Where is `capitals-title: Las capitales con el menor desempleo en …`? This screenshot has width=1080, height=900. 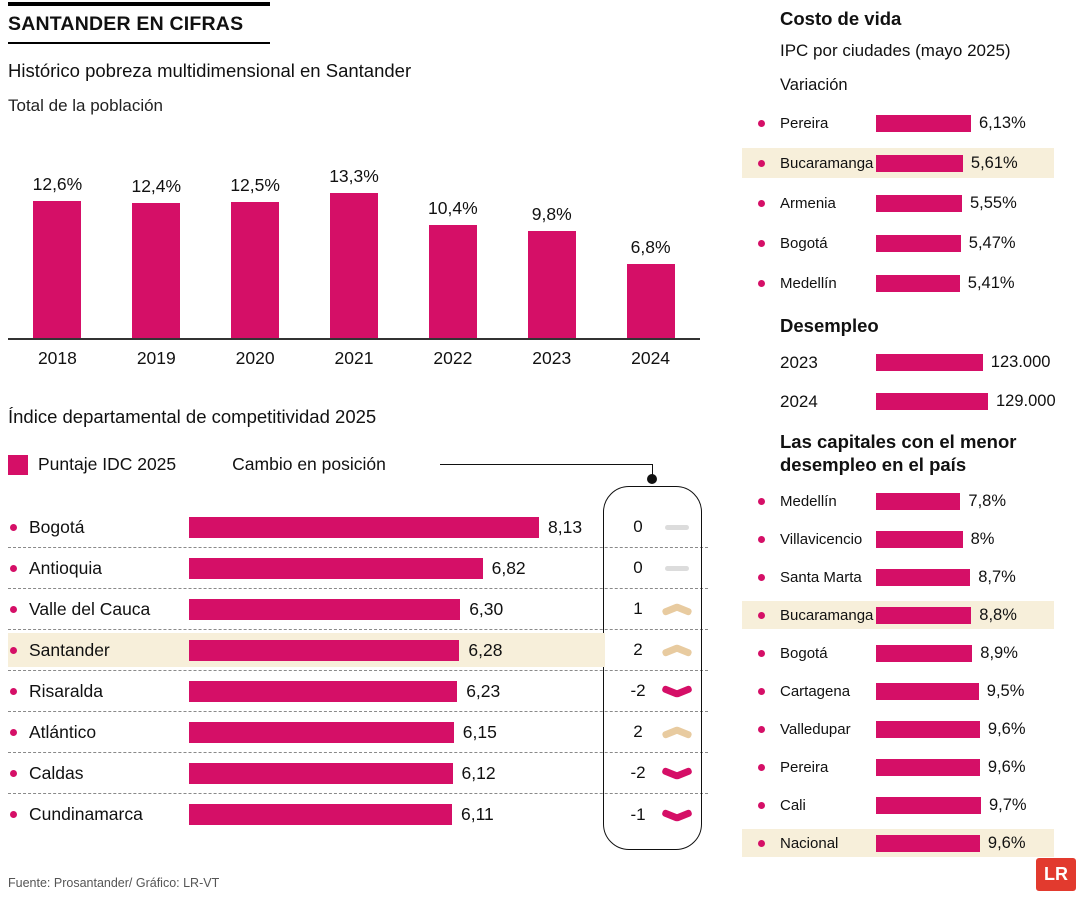 capitals-title: Las capitales con el menor desempleo en … is located at coordinates (898, 453).